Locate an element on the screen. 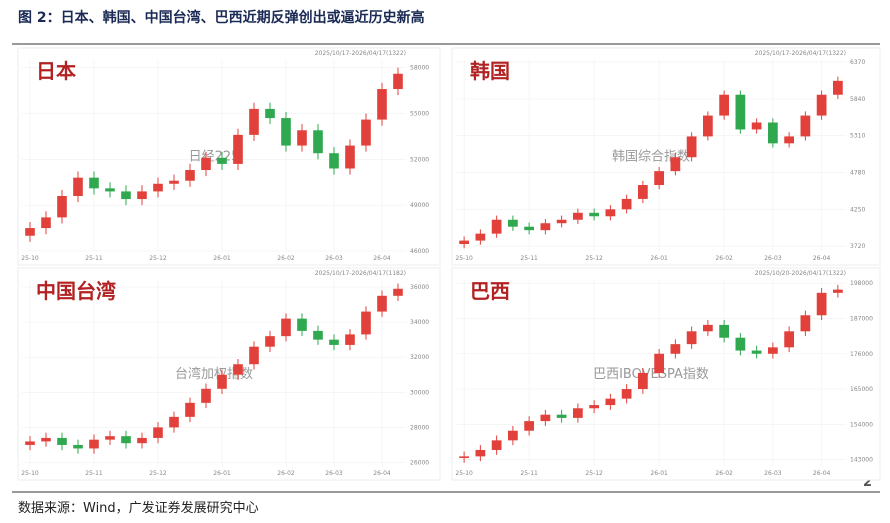  date-range: 2025/10/17-2026/04/17(1322) is located at coordinates (360, 53).